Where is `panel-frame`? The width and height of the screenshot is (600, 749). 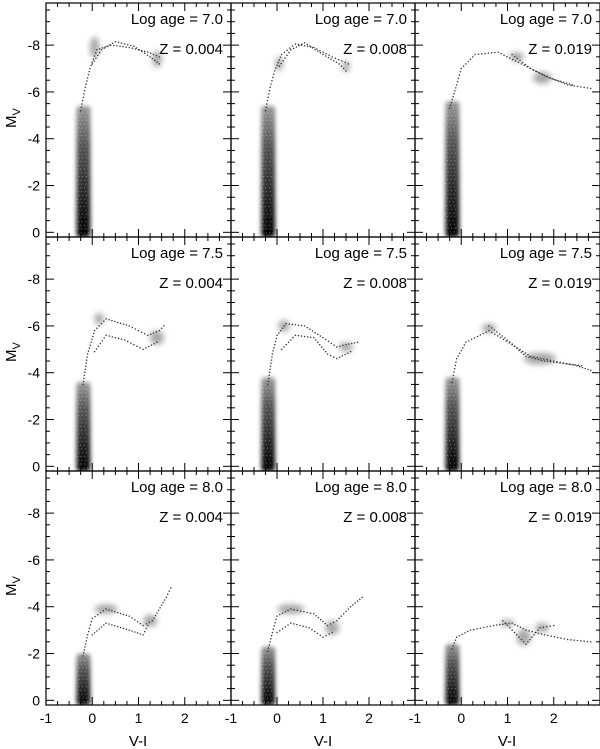
panel-frame is located at coordinates (507, 354).